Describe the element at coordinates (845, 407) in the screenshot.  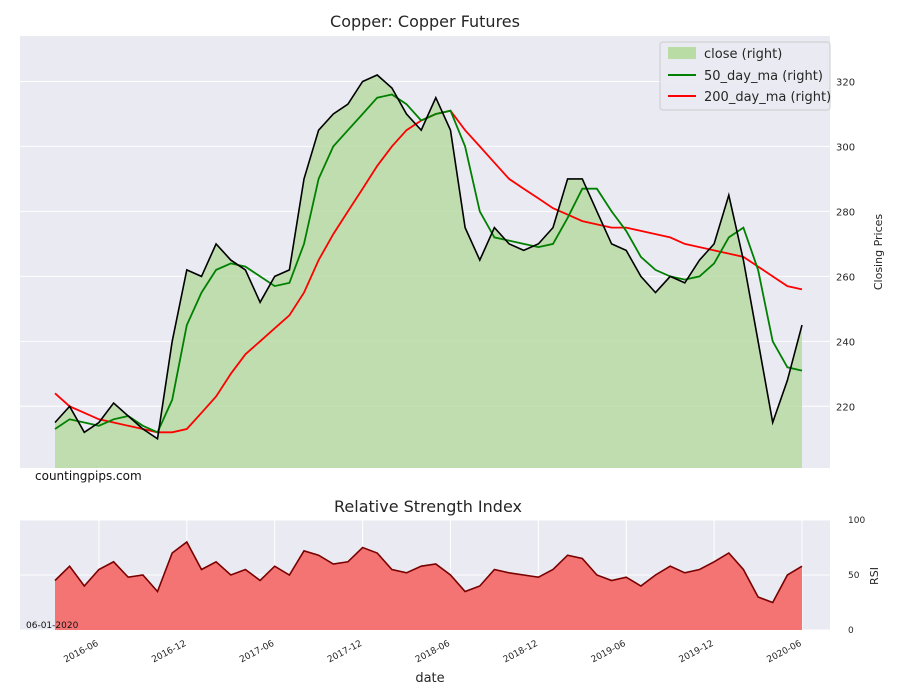
I see `main-y-tick-label: 220` at that location.